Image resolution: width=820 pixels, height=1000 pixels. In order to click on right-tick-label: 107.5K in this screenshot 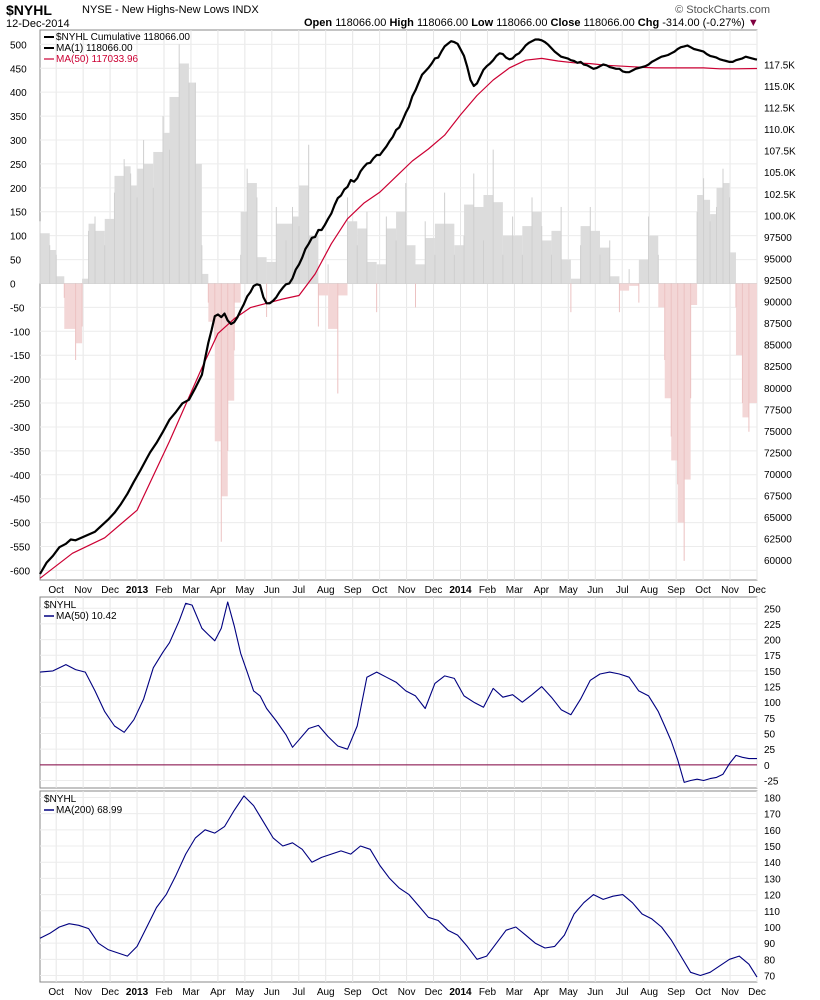, I will do `click(780, 152)`.